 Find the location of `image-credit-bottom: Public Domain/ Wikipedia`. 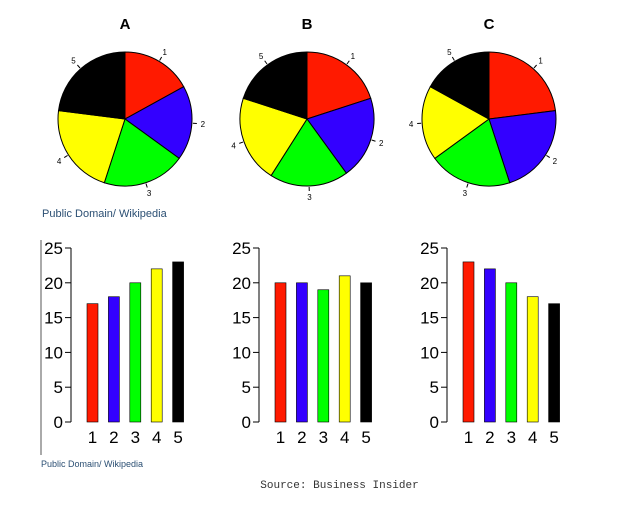

image-credit-bottom: Public Domain/ Wikipedia is located at coordinates (92, 464).